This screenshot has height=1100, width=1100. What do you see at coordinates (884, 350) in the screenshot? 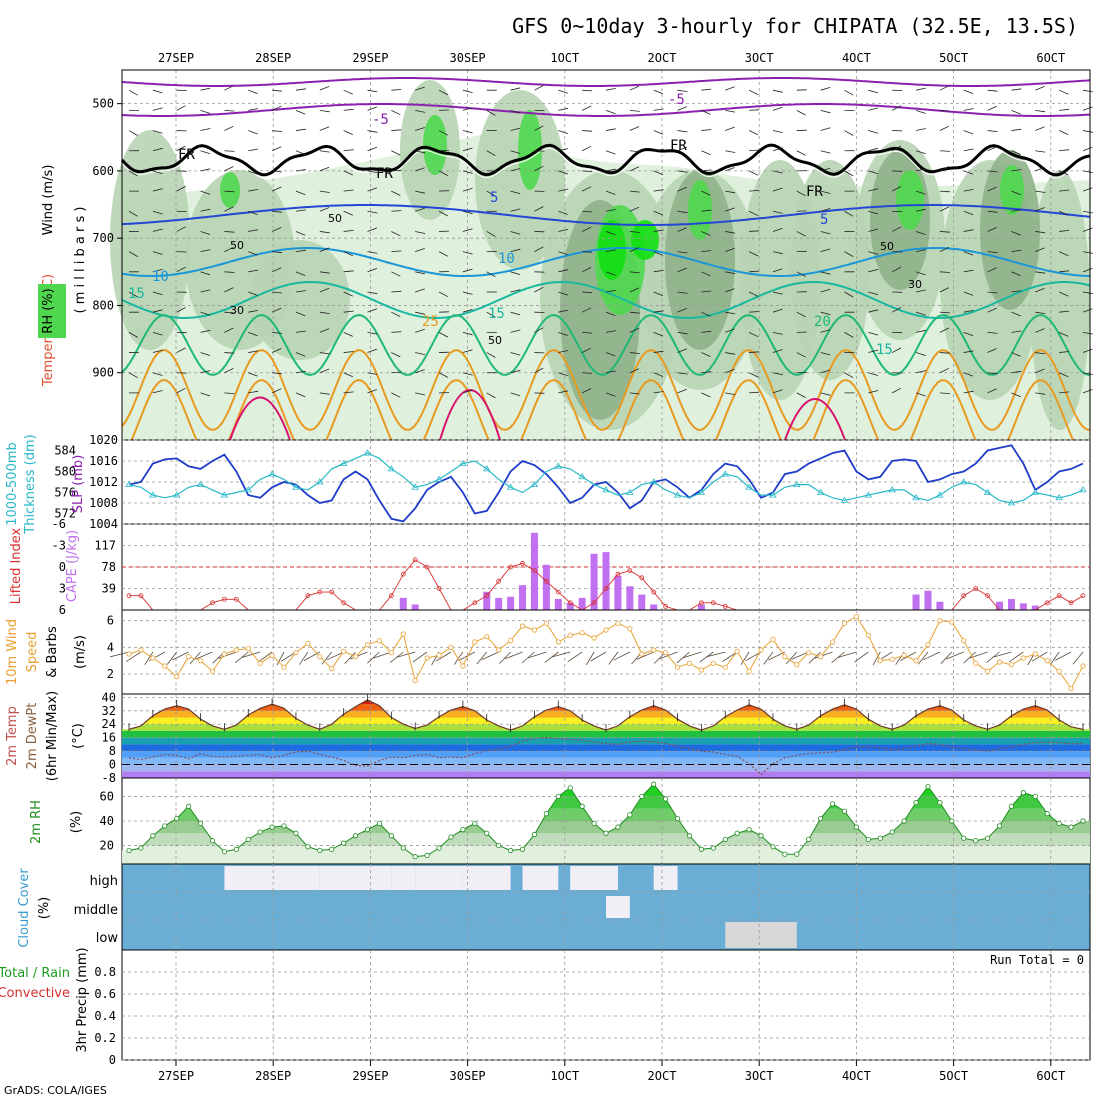
I see `contour-label-15-c: 15` at bounding box center [884, 350].